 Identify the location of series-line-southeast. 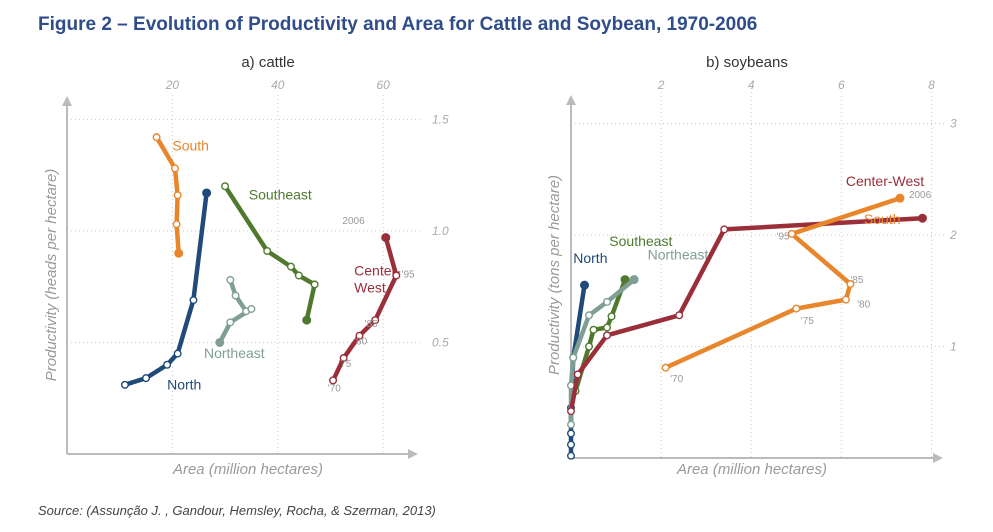
(600, 335).